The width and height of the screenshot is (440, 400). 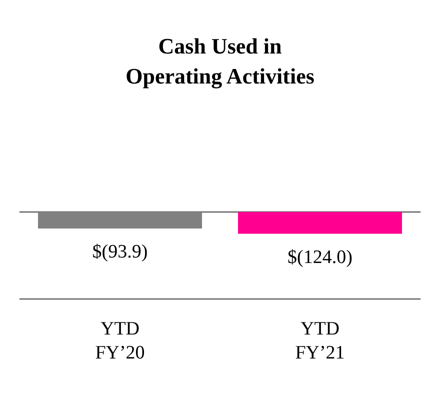 What do you see at coordinates (320, 341) in the screenshot?
I see `x-tick-label: YTD FY’21` at bounding box center [320, 341].